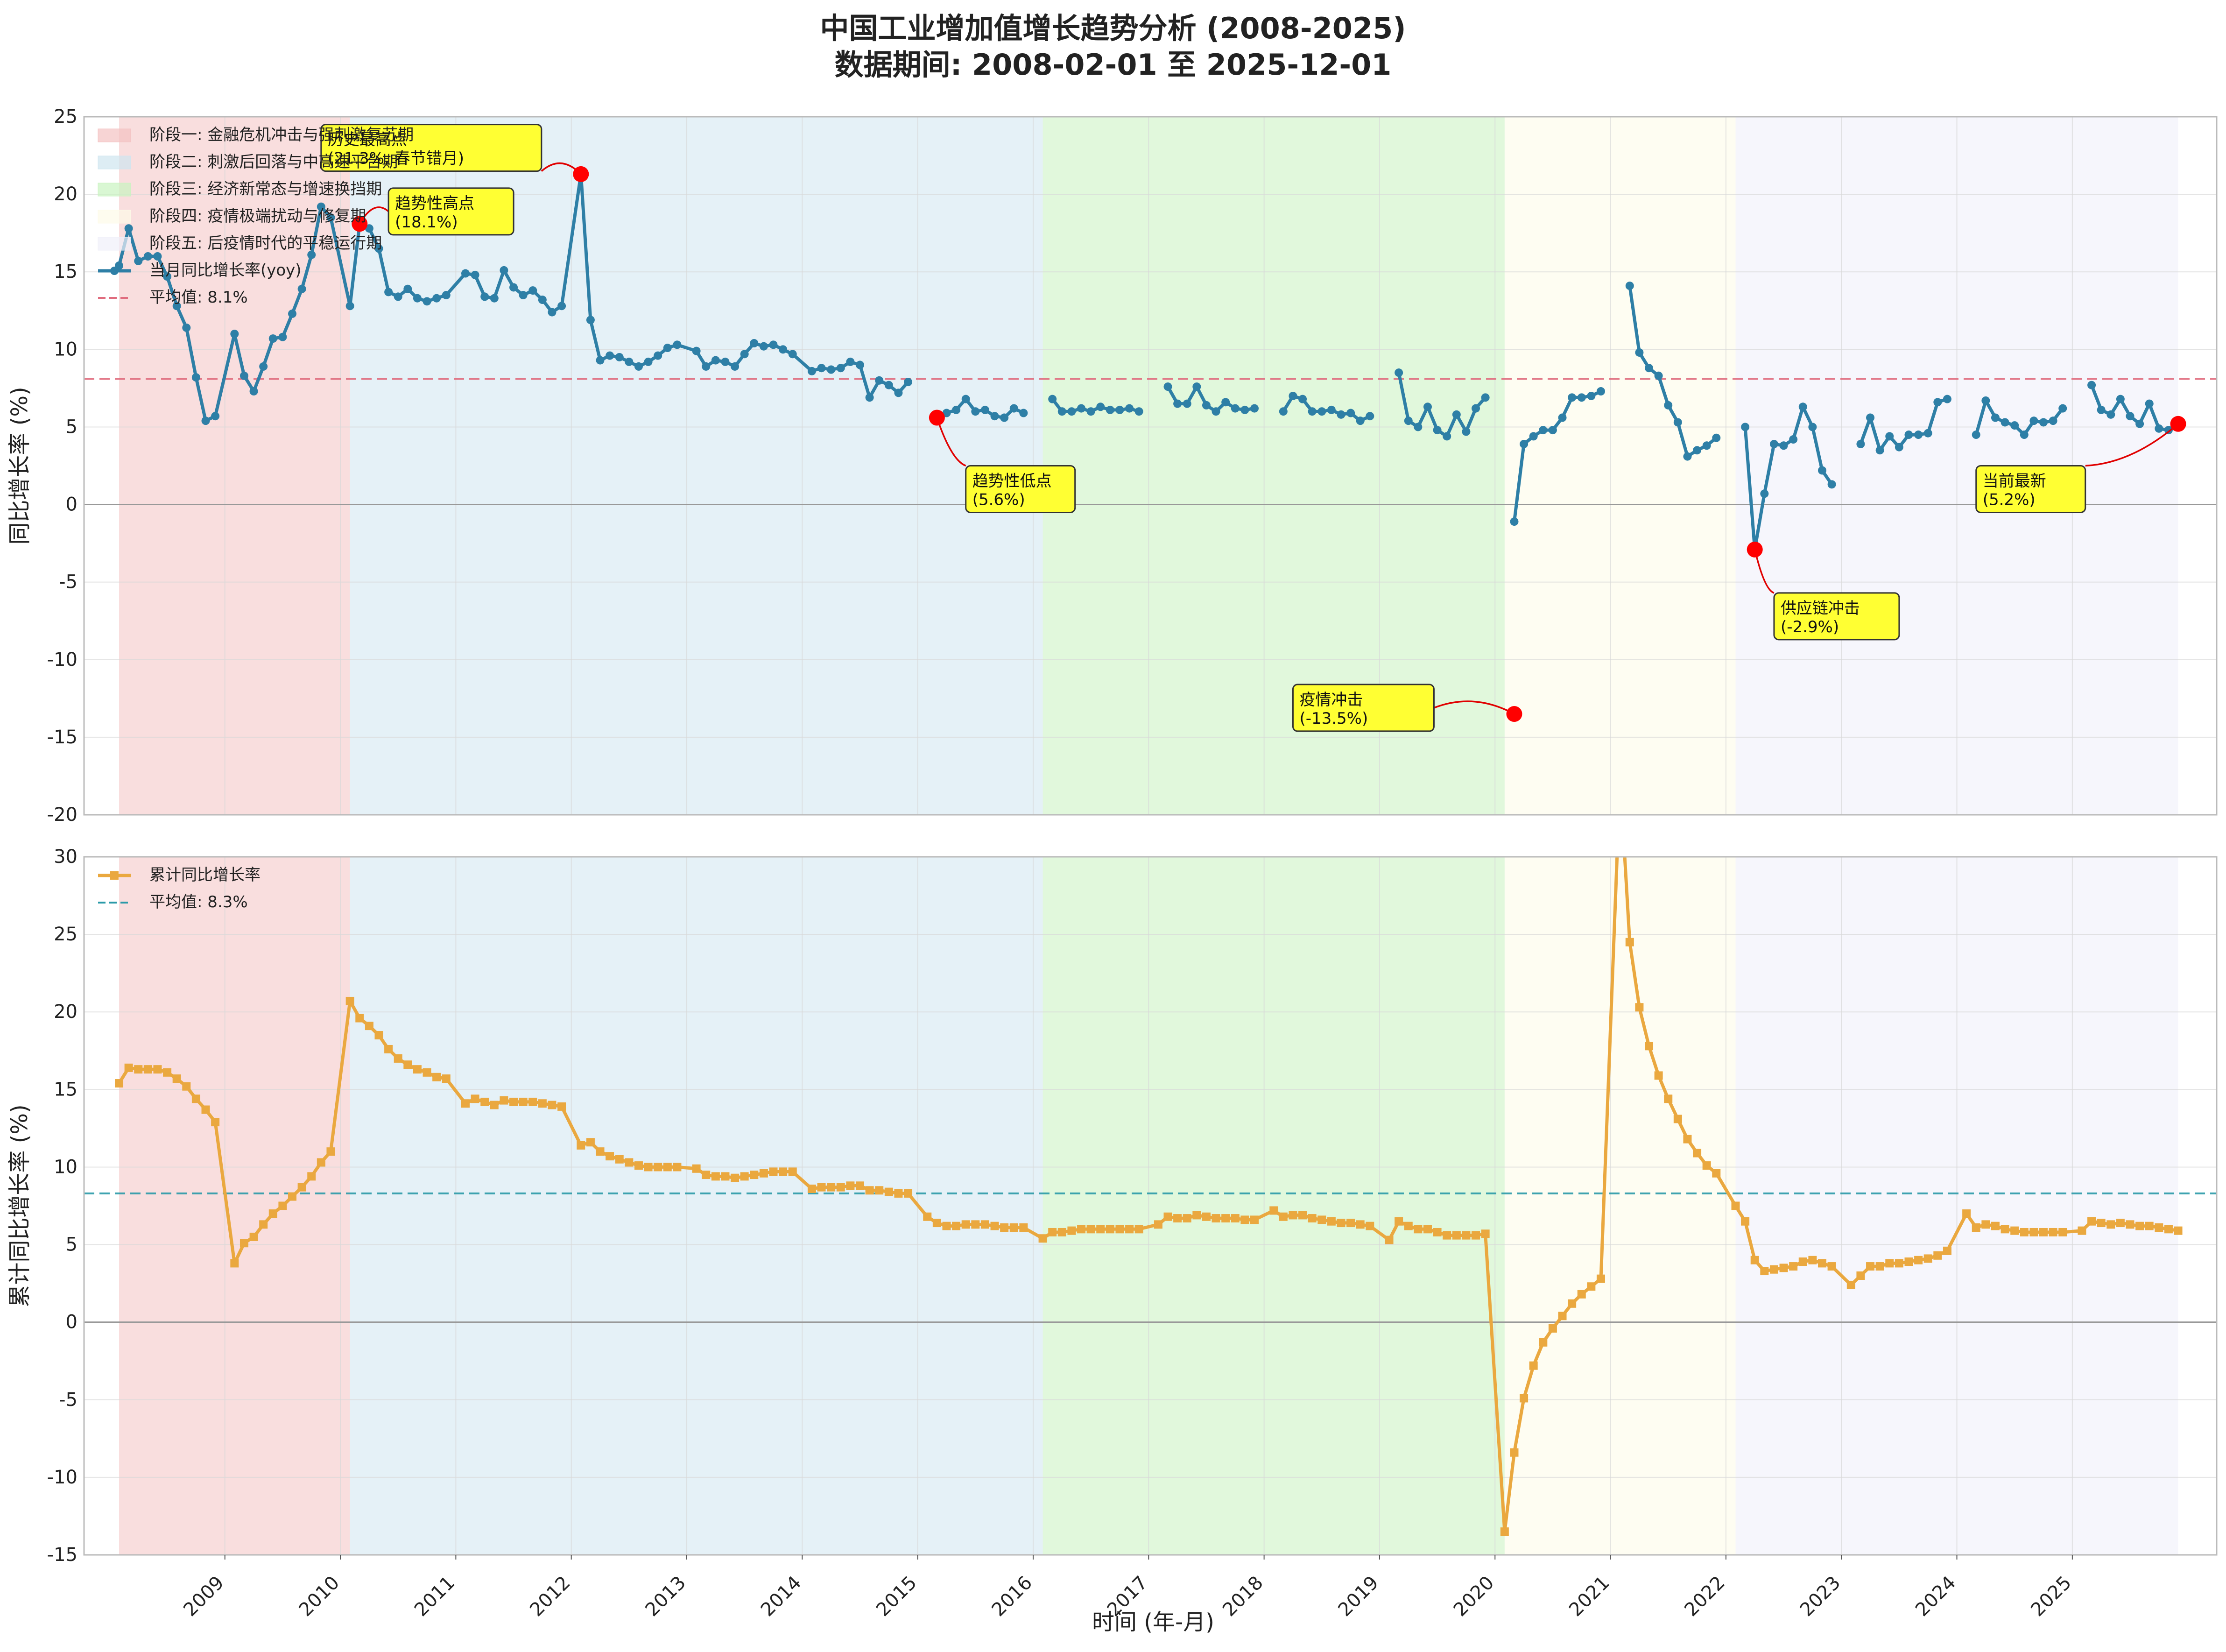 This screenshot has width=2226, height=1652. What do you see at coordinates (1243, 1596) in the screenshot?
I see `x-tick-label: 2018` at bounding box center [1243, 1596].